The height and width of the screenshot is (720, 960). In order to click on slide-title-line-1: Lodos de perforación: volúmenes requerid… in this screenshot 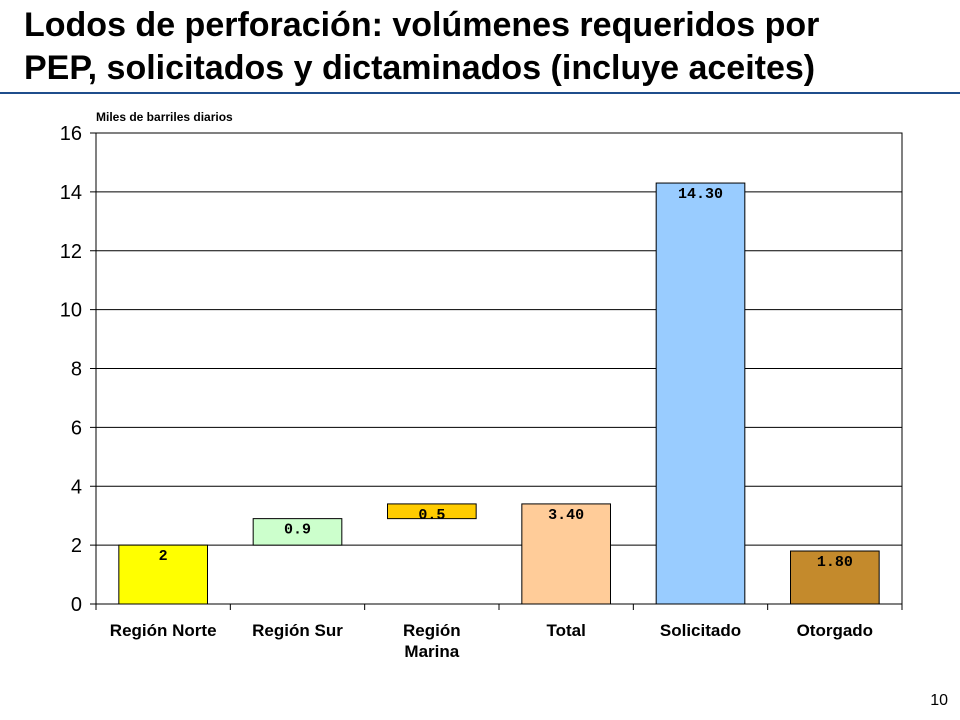, I will do `click(422, 25)`.